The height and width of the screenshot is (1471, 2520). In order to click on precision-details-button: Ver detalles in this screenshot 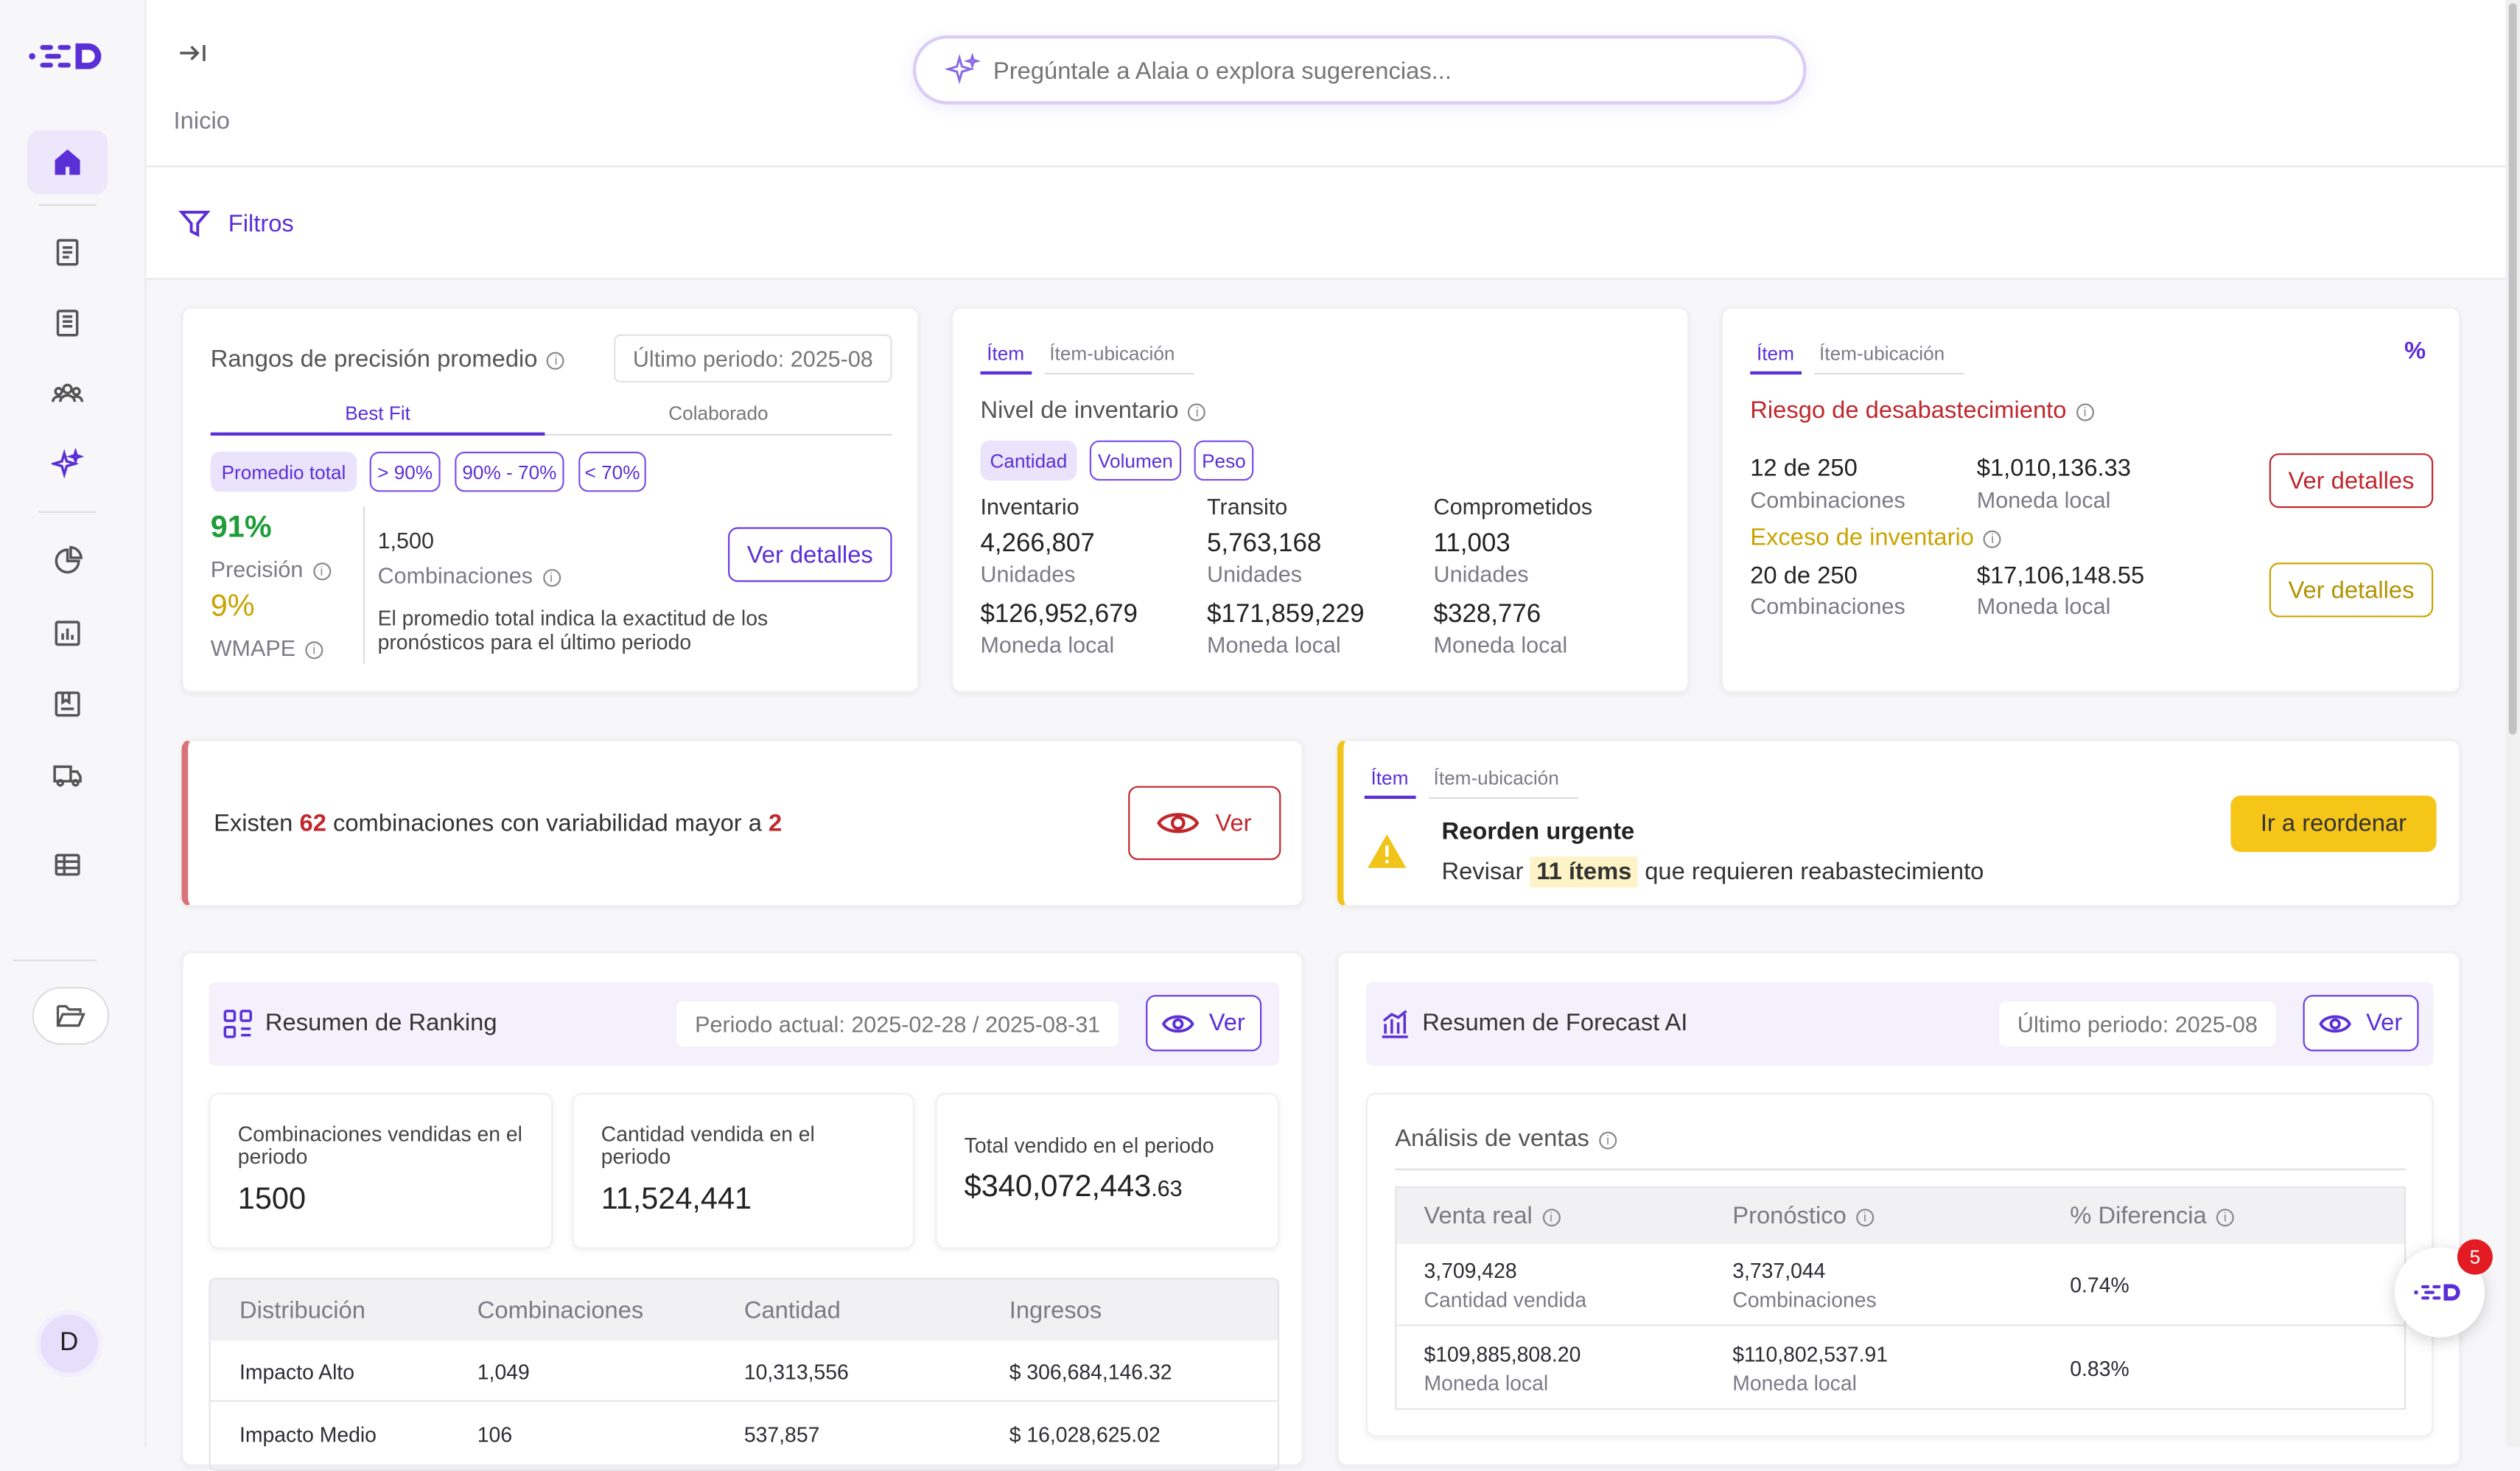, I will do `click(810, 555)`.